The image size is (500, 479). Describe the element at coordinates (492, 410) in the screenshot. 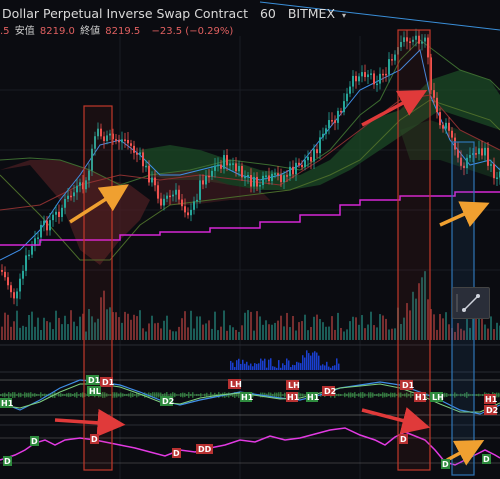

I see `marker-d2-c: D2` at that location.